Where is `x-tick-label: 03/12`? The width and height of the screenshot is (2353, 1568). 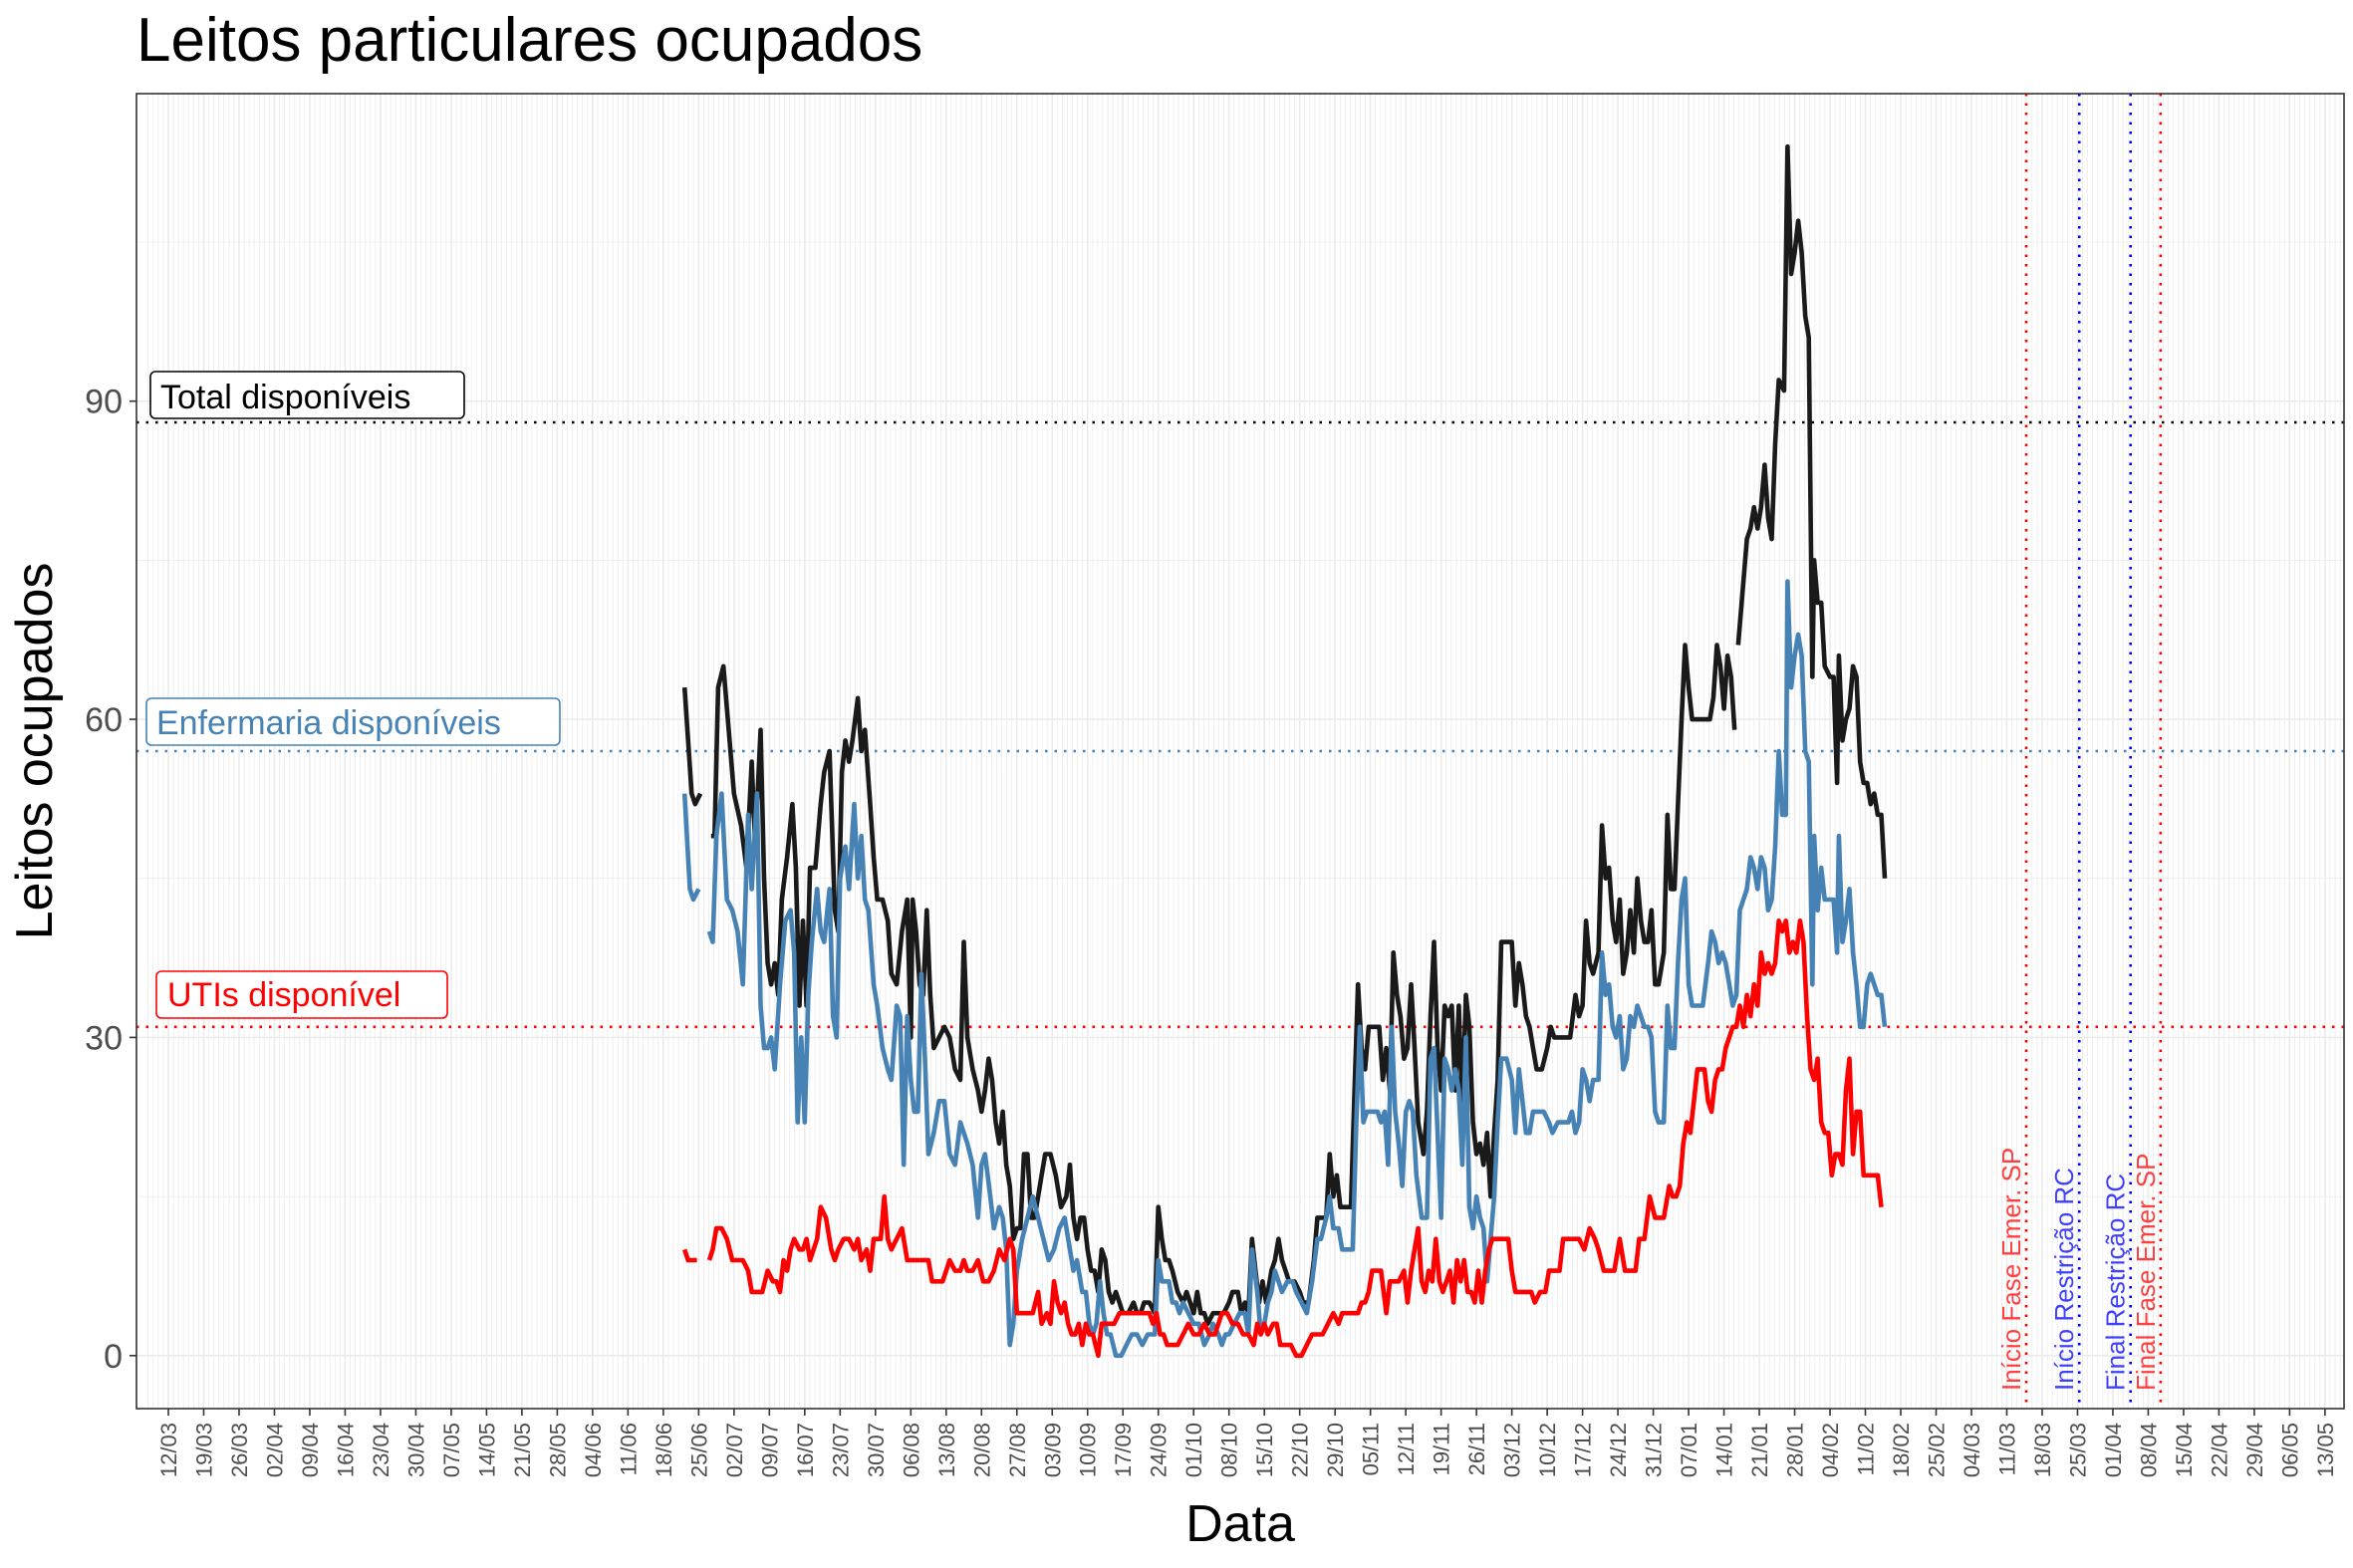 x-tick-label: 03/12 is located at coordinates (1512, 1450).